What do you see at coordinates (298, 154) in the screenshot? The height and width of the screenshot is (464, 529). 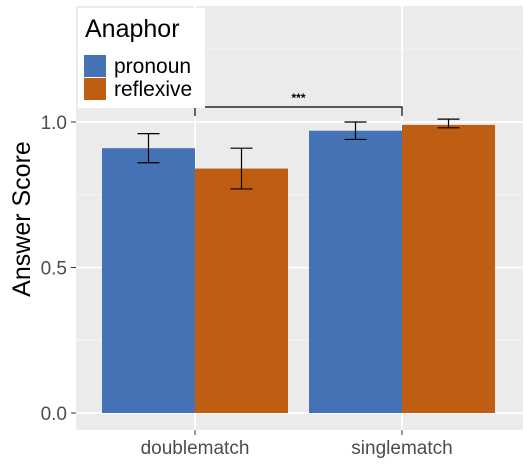 I see `error-bar-layer` at bounding box center [298, 154].